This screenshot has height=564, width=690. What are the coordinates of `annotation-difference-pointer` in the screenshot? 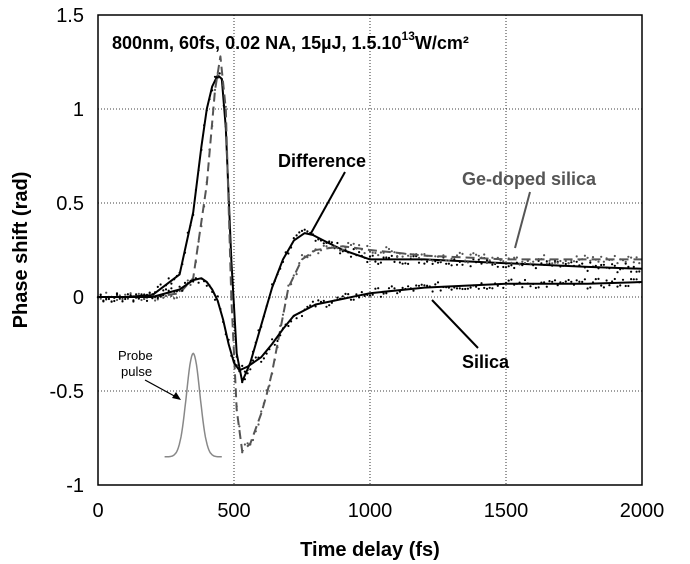 It's located at (327, 203).